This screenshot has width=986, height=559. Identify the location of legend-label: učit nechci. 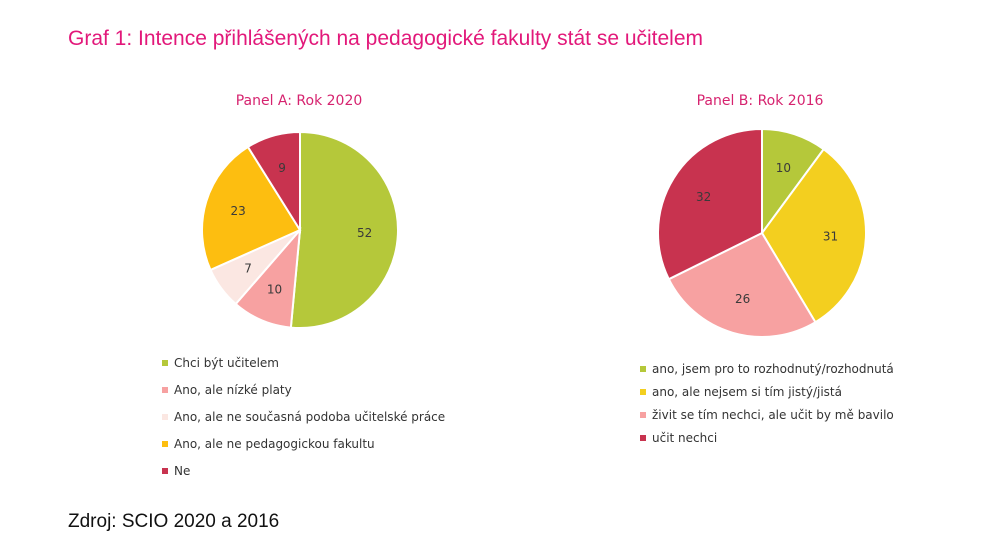
(685, 437).